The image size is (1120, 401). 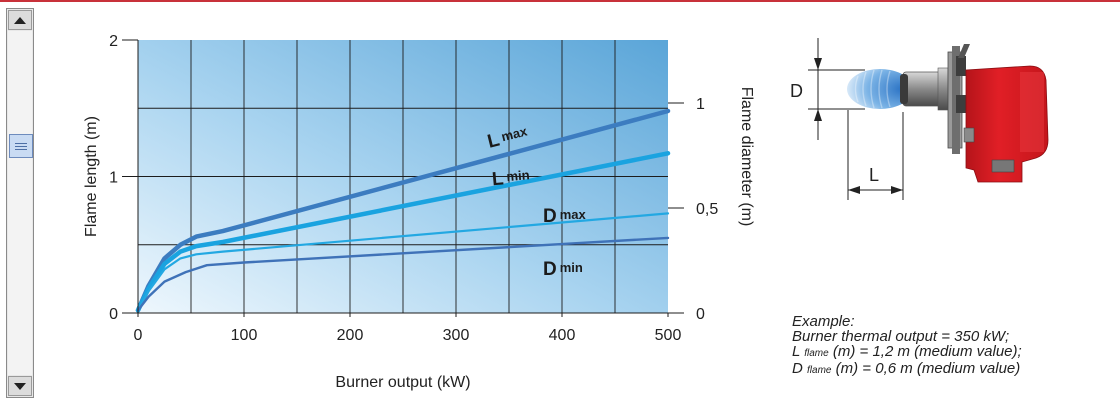 I want to click on scroll-up-button, so click(x=20, y=20).